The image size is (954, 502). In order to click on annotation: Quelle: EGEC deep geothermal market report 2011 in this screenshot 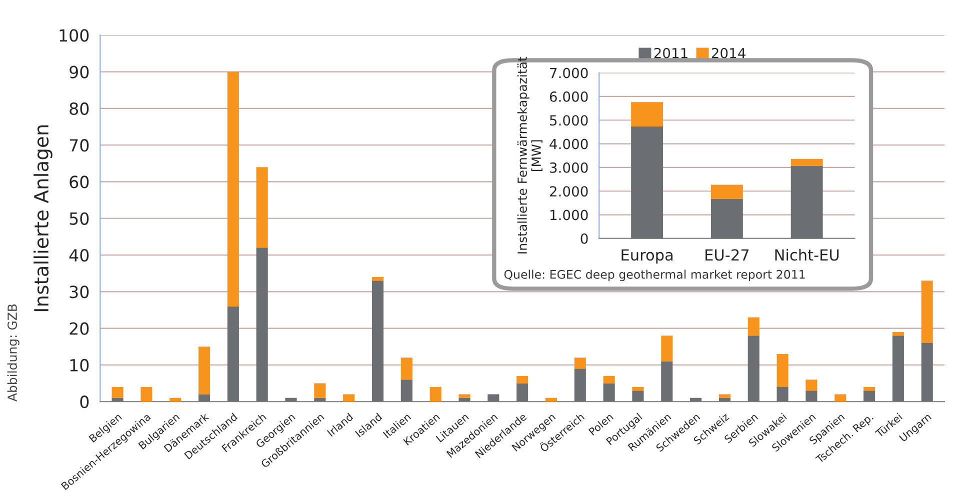, I will do `click(654, 276)`.